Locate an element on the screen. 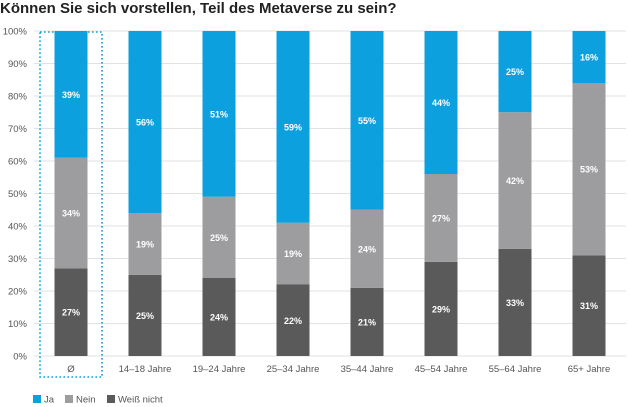 This screenshot has width=630, height=407. value-label: 51% is located at coordinates (219, 114).